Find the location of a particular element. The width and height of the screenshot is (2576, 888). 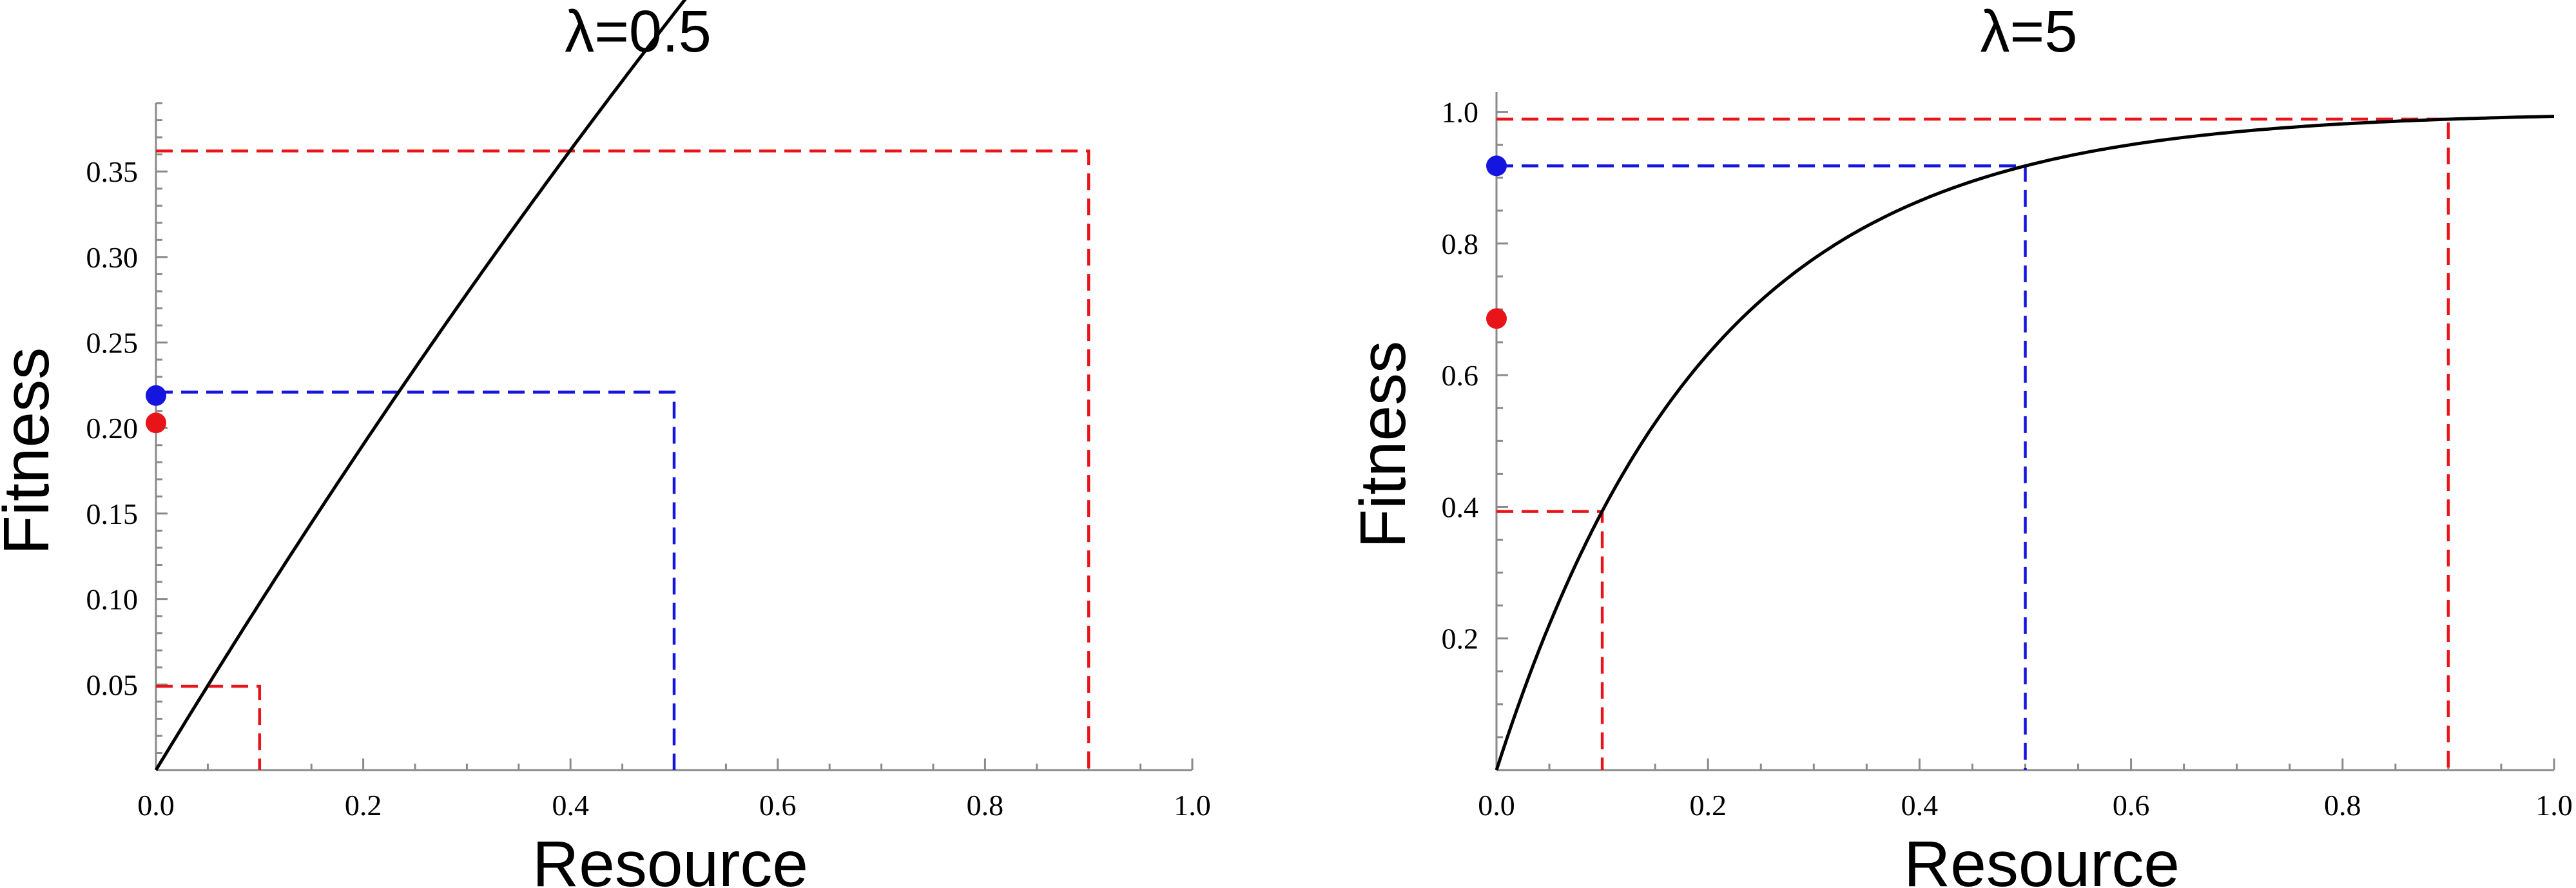

y-tick-label: 0.30 is located at coordinates (112, 257).